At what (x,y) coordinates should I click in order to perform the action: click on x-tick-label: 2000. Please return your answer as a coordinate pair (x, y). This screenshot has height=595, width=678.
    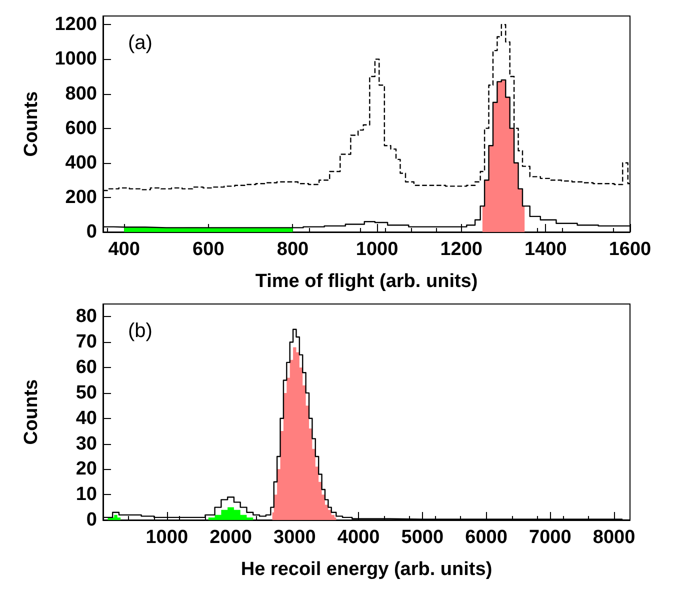
    Looking at the image, I should click on (231, 537).